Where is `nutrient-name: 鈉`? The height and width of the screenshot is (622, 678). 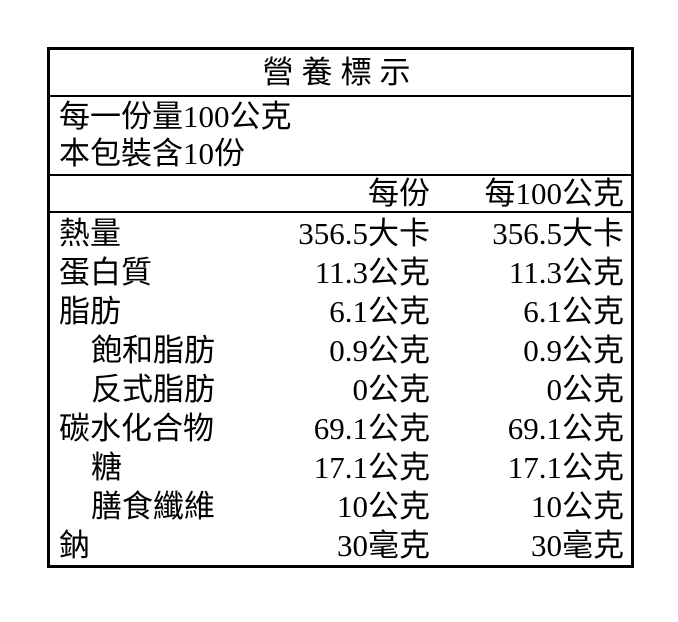 nutrient-name: 鈉 is located at coordinates (74, 545).